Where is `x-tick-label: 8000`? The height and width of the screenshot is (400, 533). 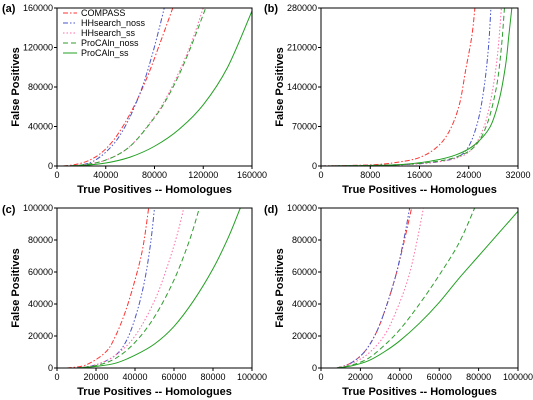 x-tick-label: 8000 is located at coordinates (370, 175).